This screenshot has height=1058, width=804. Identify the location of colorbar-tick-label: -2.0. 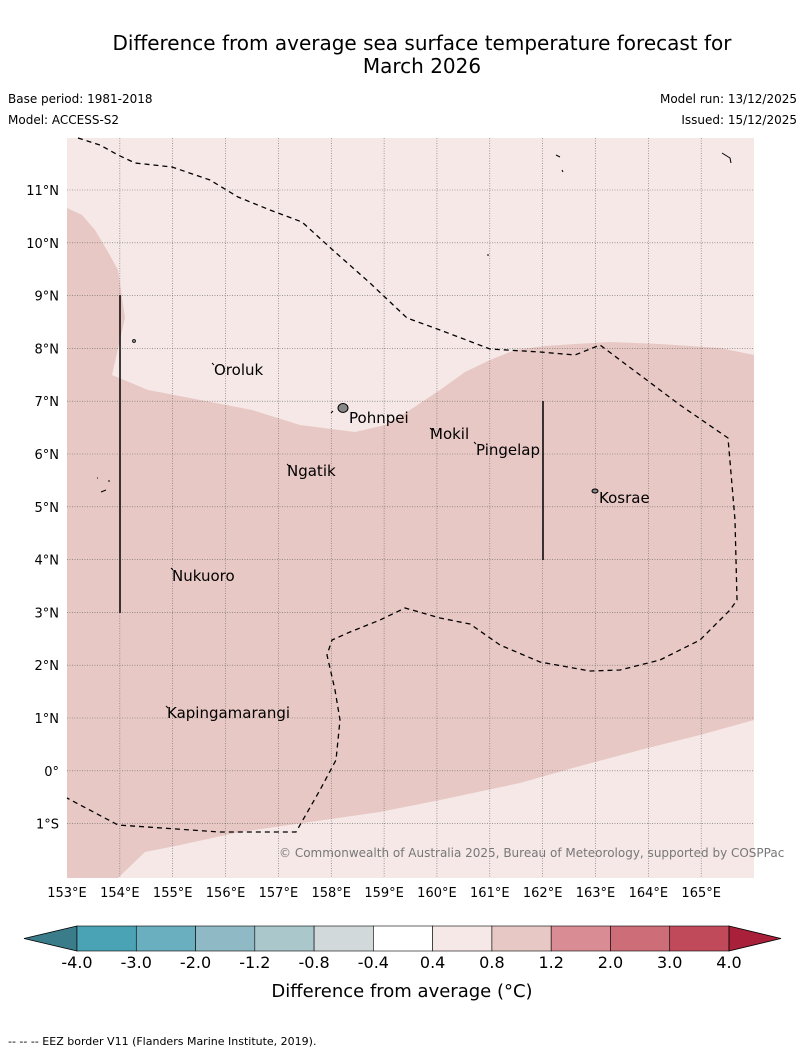
(195, 962).